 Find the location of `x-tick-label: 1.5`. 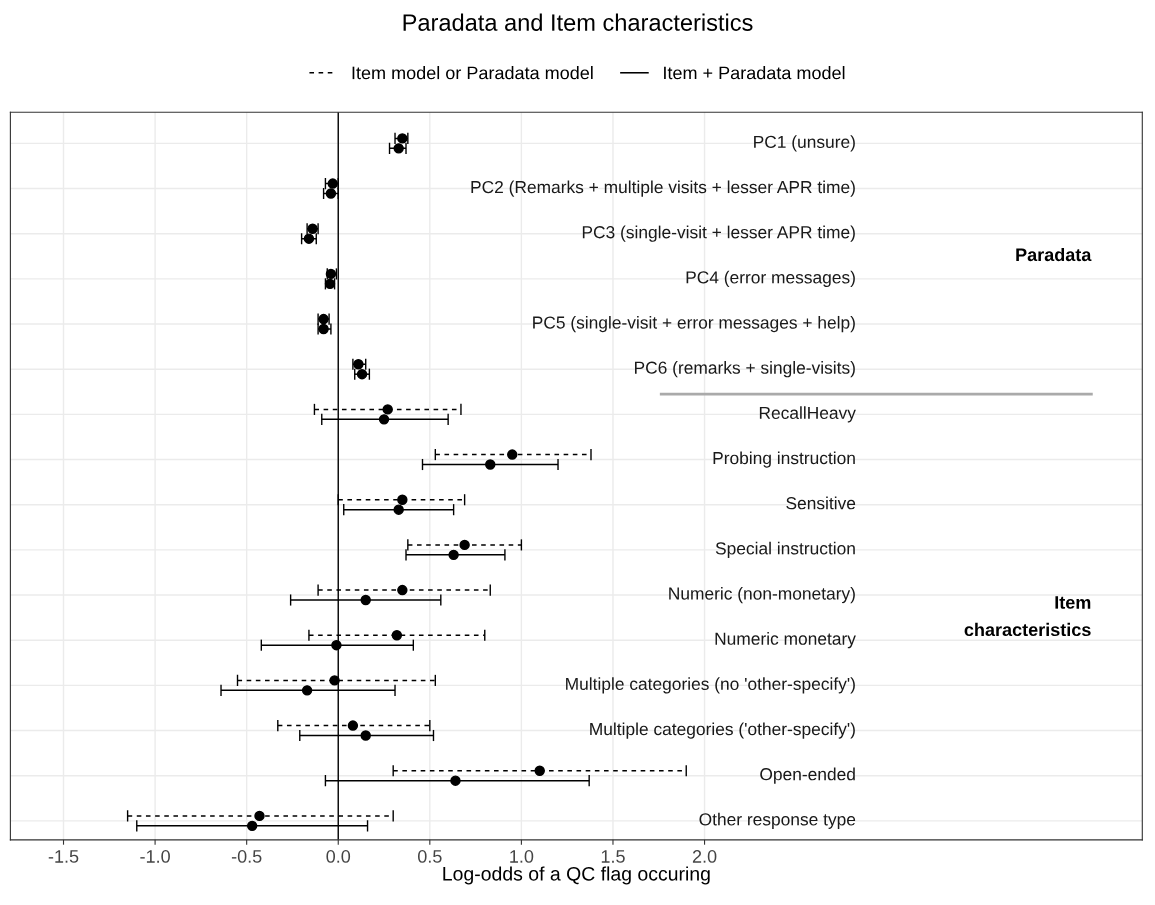

x-tick-label: 1.5 is located at coordinates (613, 856).